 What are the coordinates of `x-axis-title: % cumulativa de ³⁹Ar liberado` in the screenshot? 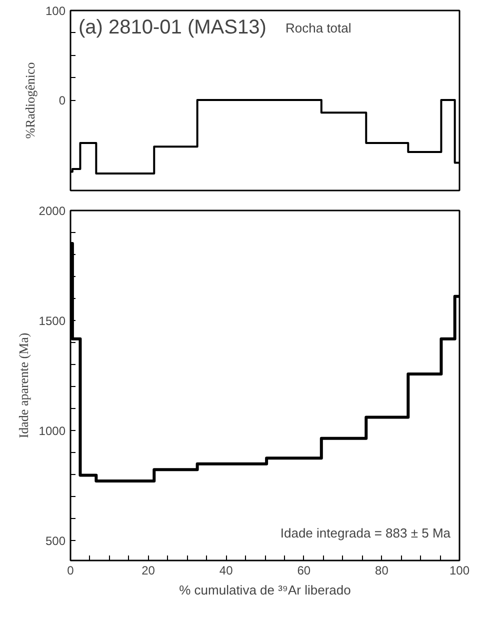 It's located at (265, 590).